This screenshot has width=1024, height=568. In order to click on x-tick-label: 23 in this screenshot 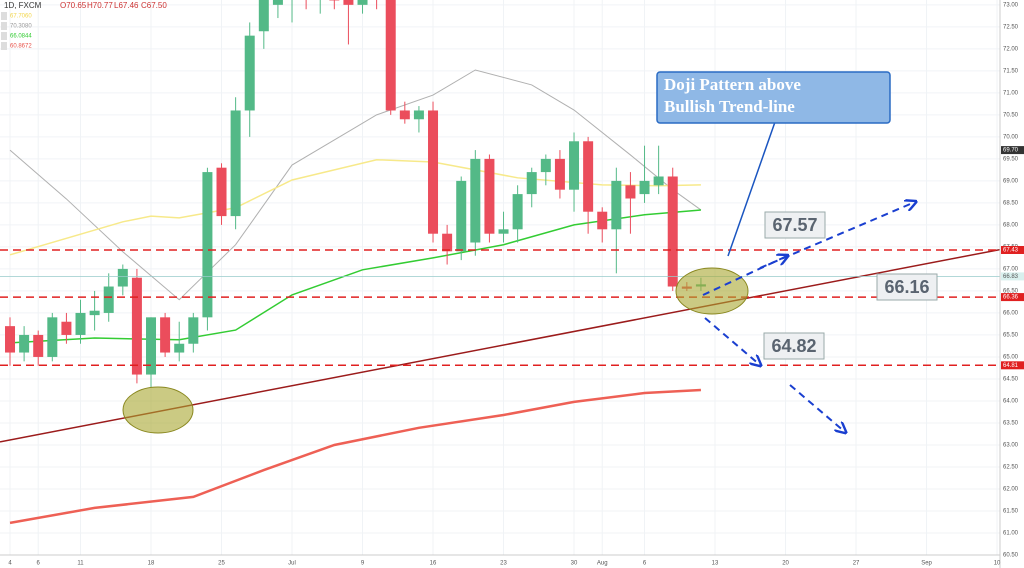, I will do `click(503, 564)`.